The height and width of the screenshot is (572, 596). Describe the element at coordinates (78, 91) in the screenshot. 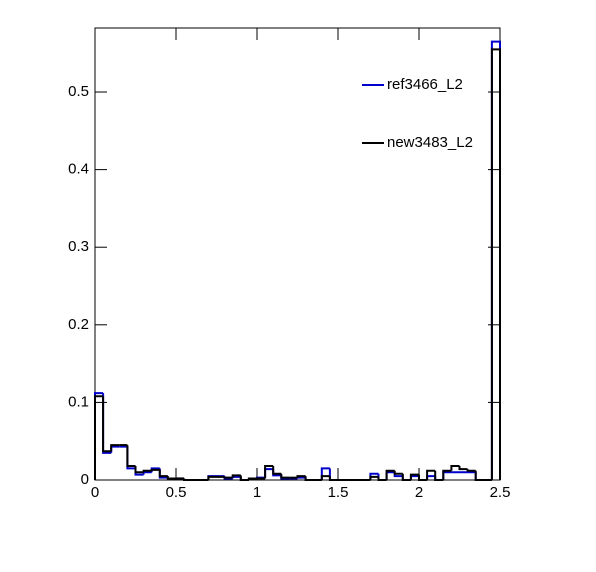

I see `y-tick-label: 0.5` at that location.